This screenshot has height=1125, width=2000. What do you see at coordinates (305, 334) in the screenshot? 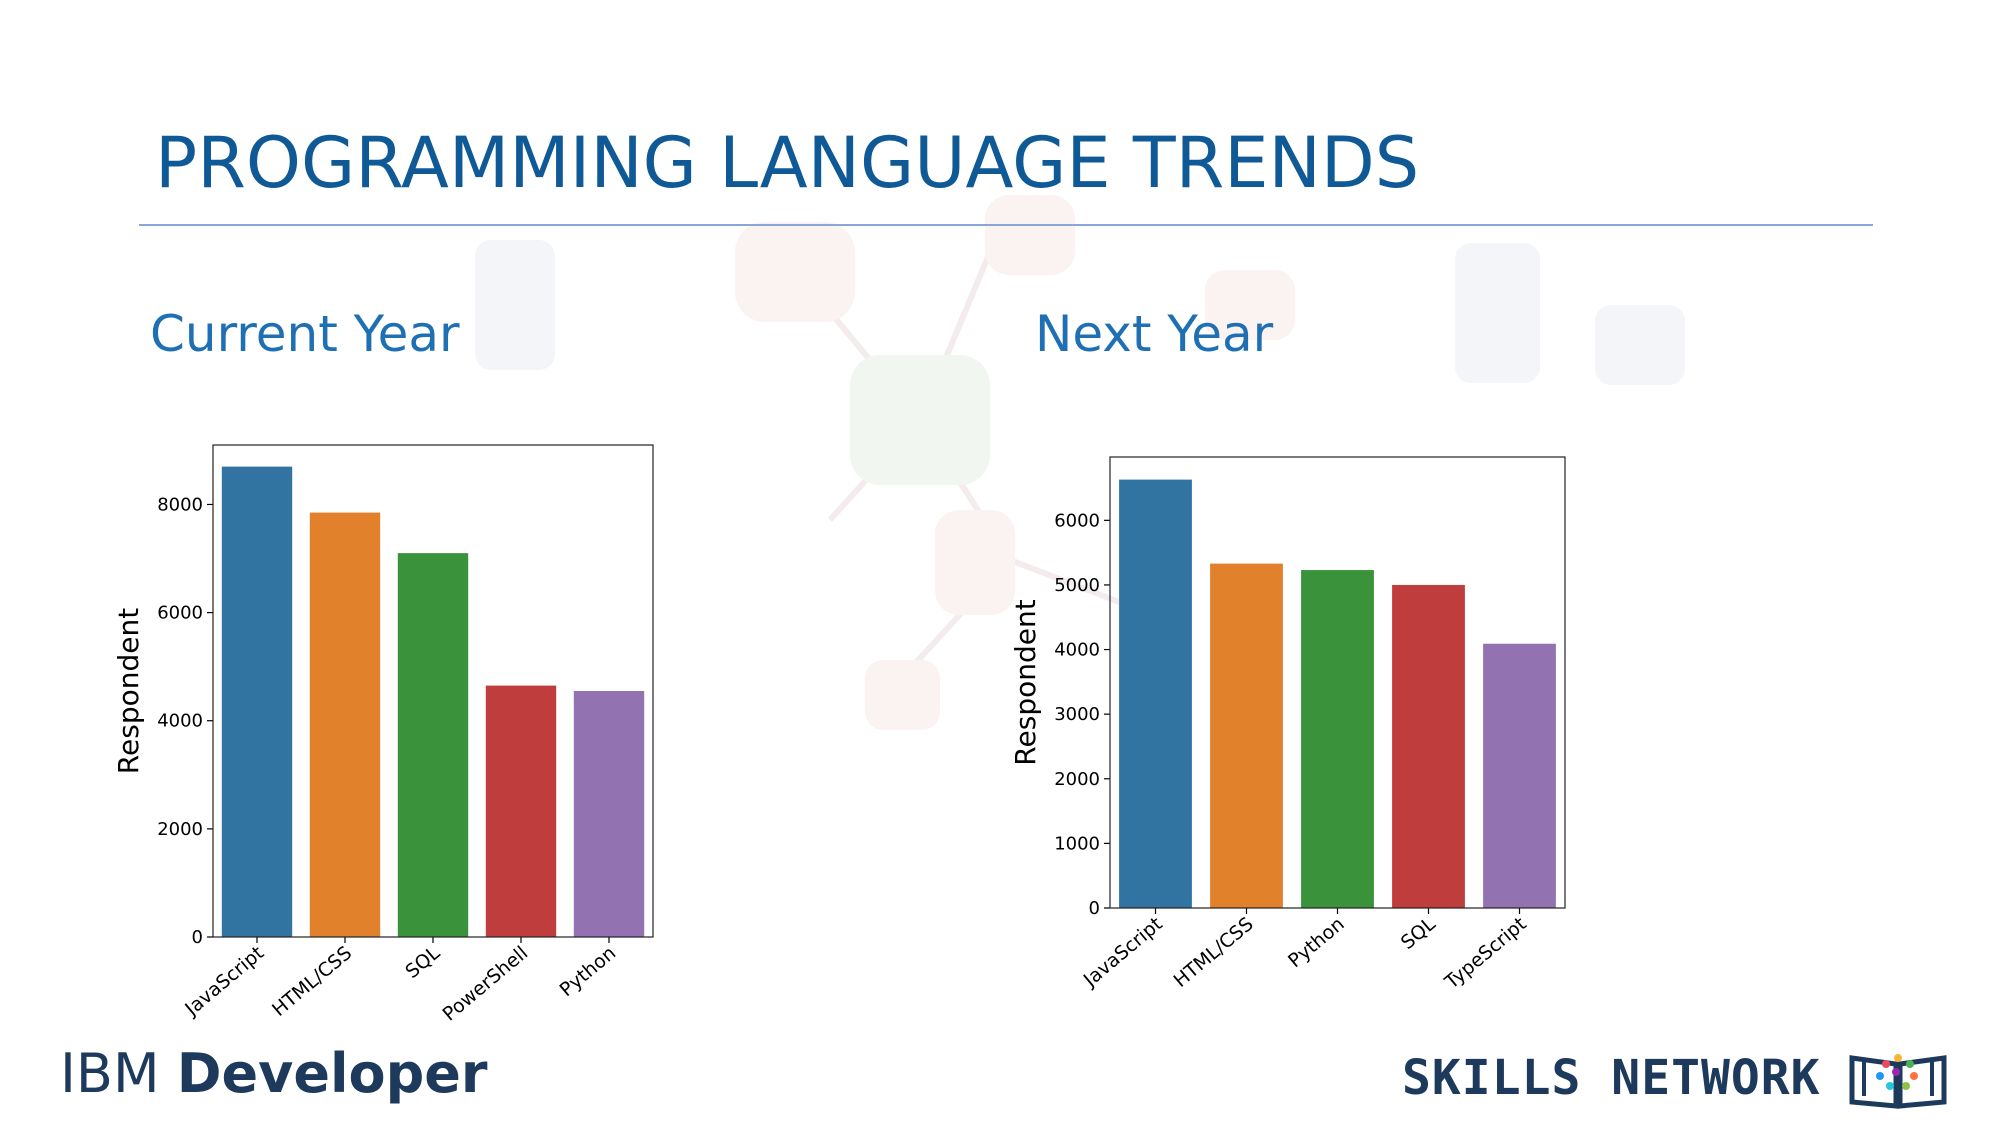
I see `subtitle-current-year: Current Year` at bounding box center [305, 334].